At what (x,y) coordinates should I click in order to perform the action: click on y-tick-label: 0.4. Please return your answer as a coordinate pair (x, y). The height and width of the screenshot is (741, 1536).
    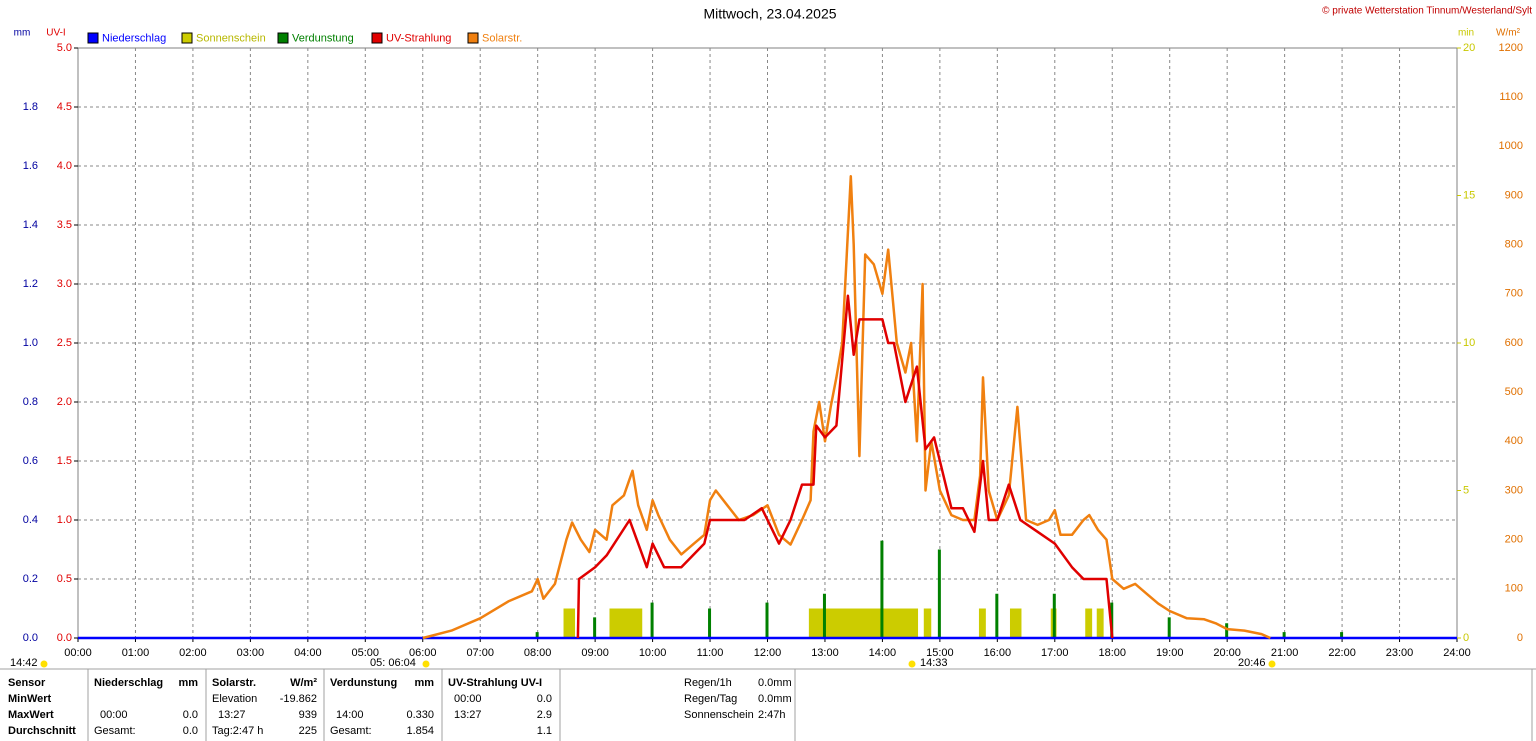
    Looking at the image, I should click on (30, 520).